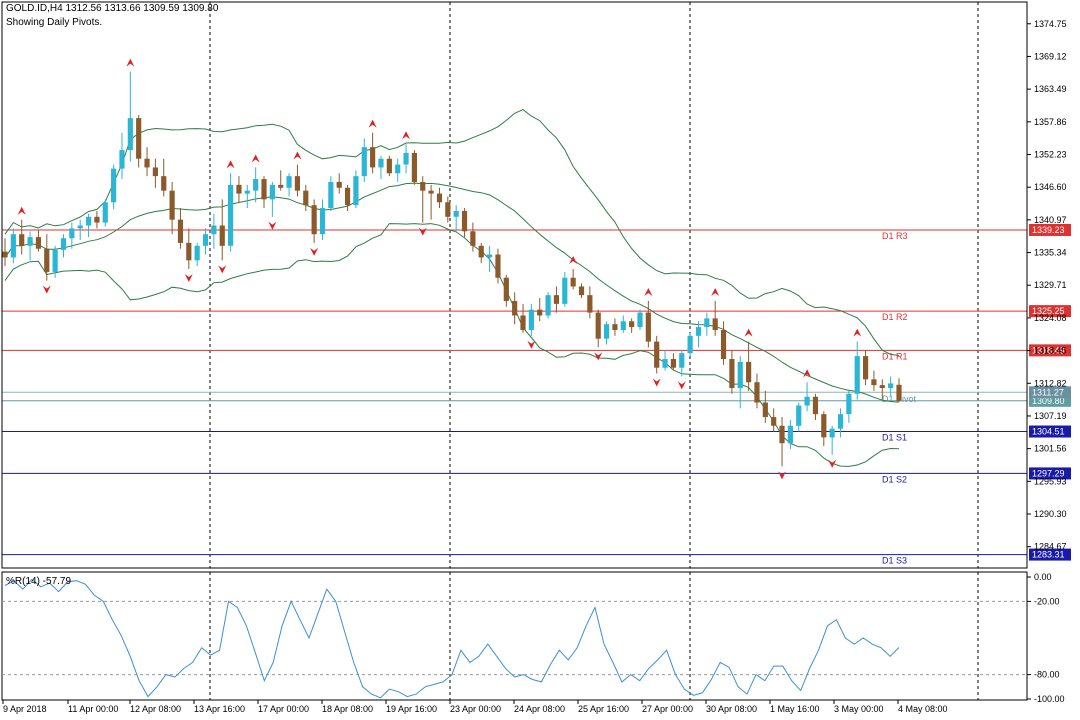  Describe the element at coordinates (895, 317) in the screenshot. I see `pivot-label: D1 R2` at that location.